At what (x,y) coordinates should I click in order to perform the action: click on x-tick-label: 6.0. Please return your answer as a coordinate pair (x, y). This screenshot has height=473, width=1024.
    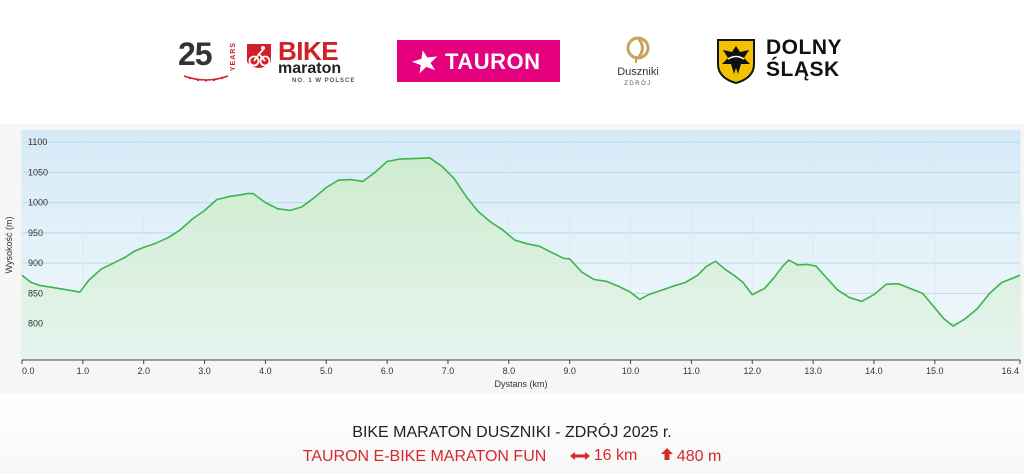
    Looking at the image, I should click on (387, 371).